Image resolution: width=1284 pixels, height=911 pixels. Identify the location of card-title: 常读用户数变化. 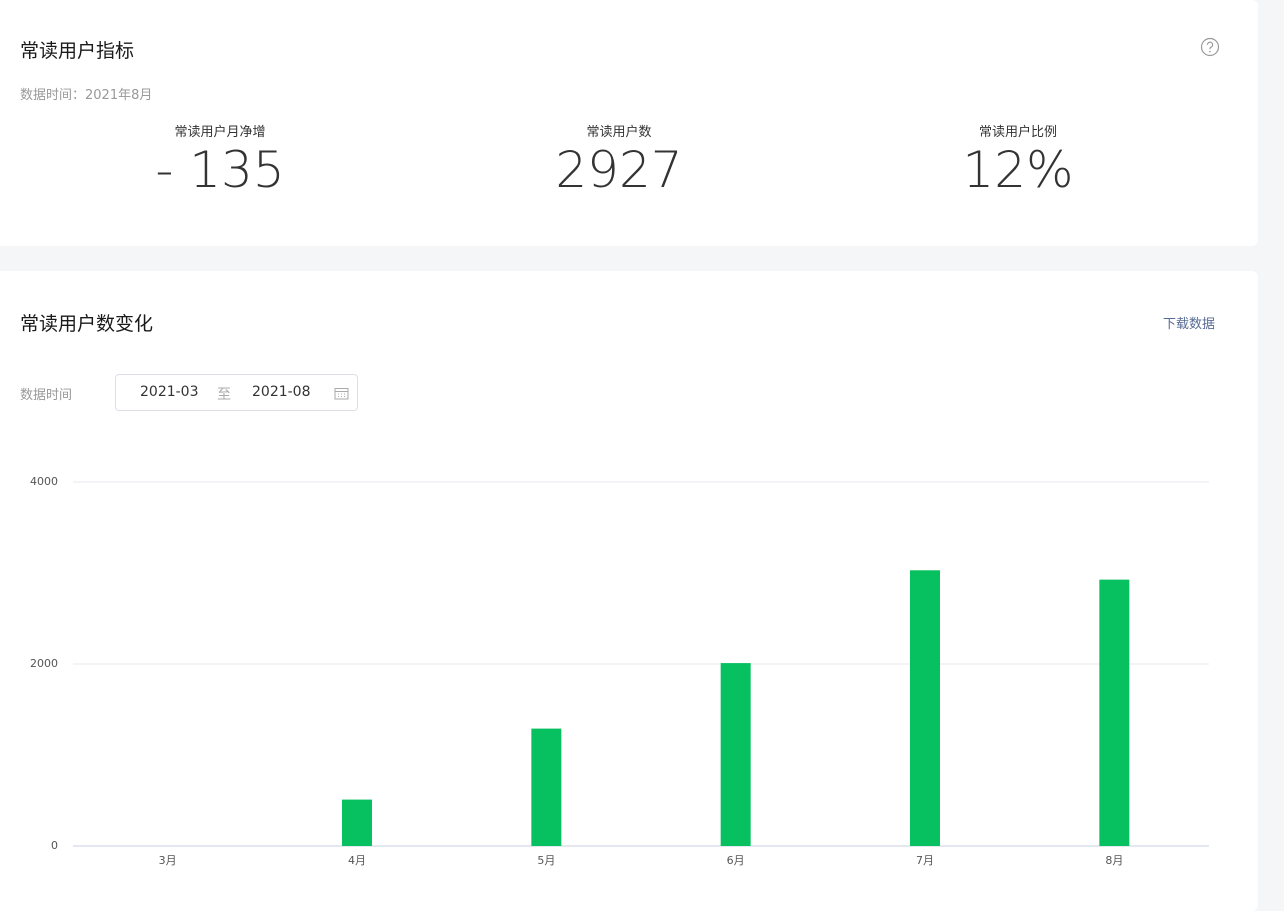
(87, 324).